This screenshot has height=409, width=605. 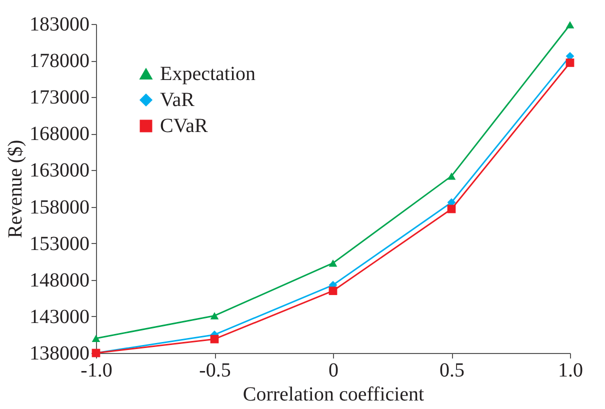 I want to click on x-axis-title: Correlation coefficient, so click(x=333, y=395).